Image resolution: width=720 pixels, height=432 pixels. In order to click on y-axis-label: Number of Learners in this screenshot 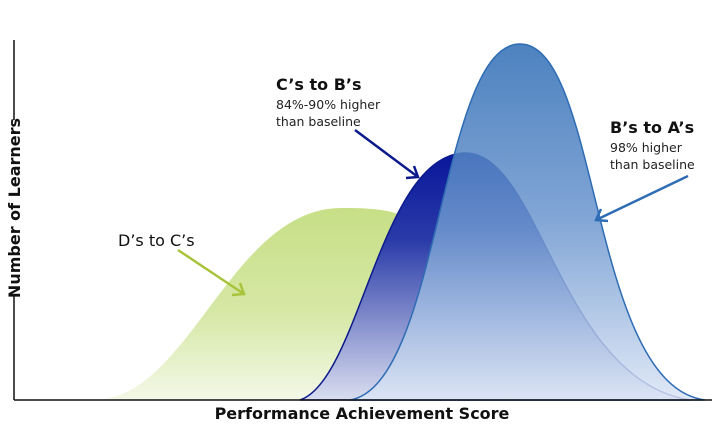, I will do `click(14, 208)`.